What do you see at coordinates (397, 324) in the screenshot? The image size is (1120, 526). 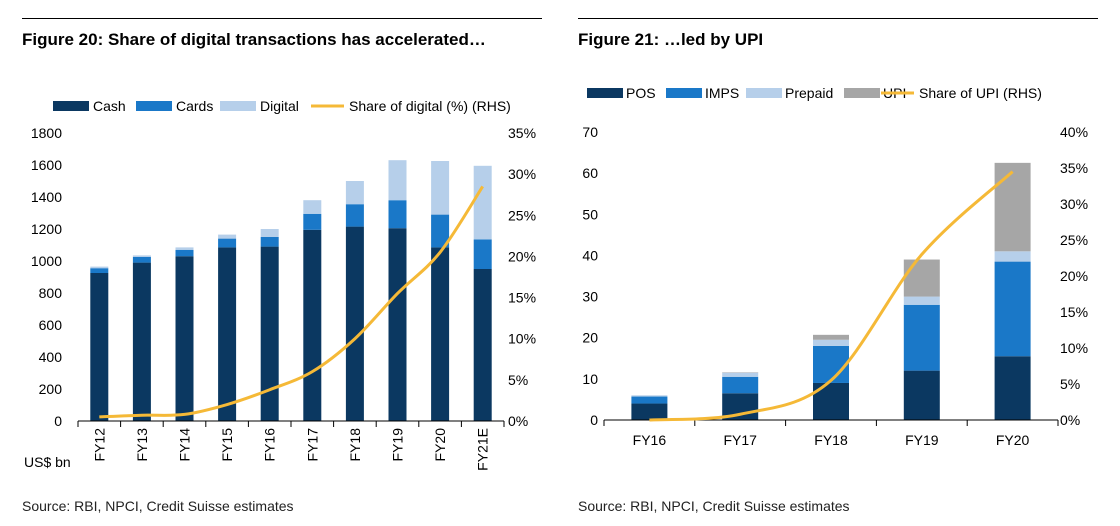 I see `bar-cash-fy19` at bounding box center [397, 324].